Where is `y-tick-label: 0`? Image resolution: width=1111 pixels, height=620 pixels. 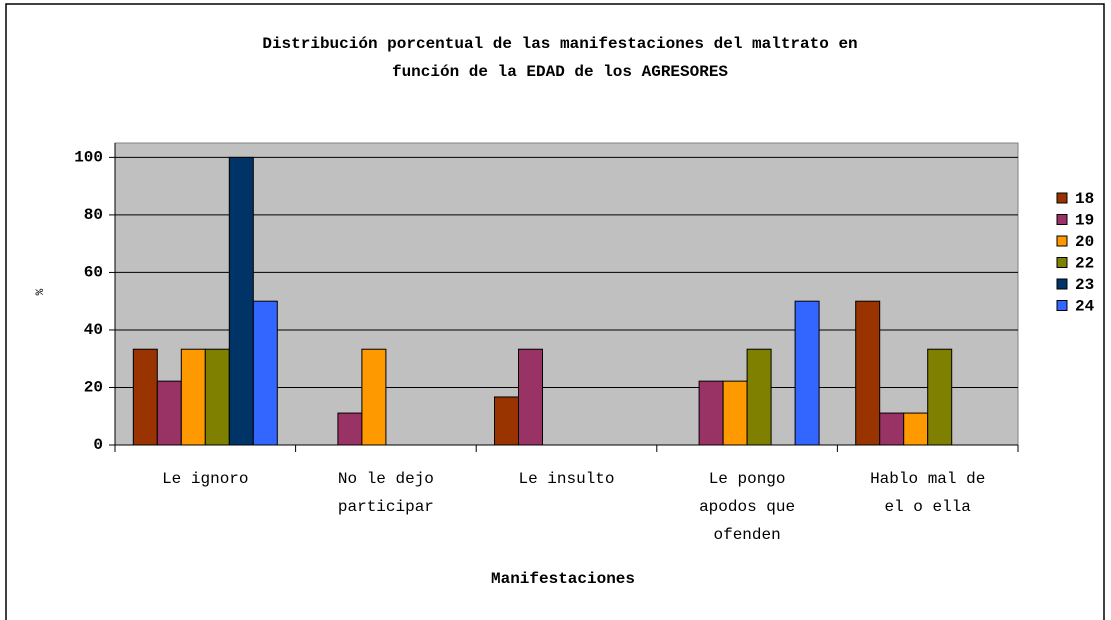 y-tick-label: 0 is located at coordinates (98, 445).